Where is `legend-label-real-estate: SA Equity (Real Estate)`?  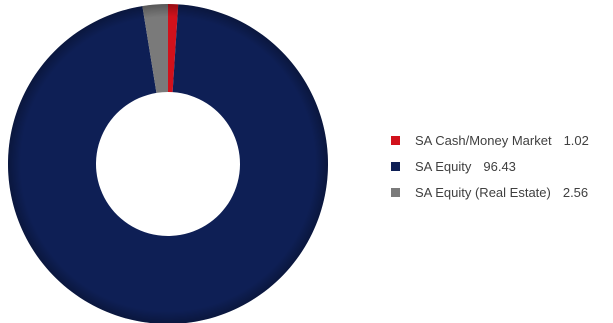 legend-label-real-estate: SA Equity (Real Estate) is located at coordinates (483, 192).